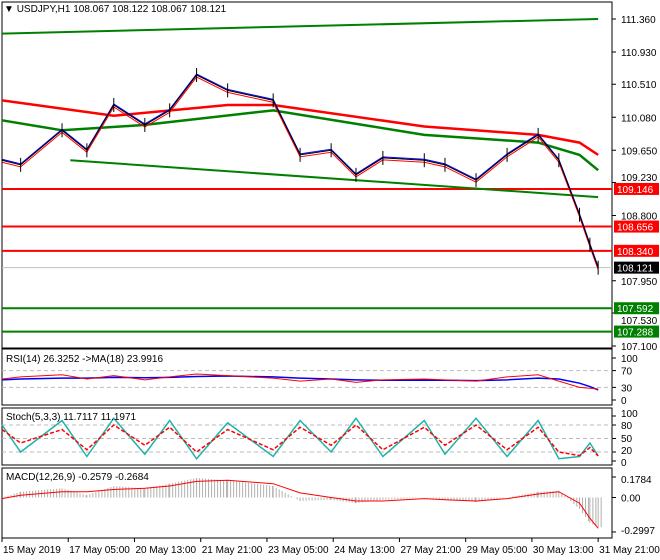 Image resolution: width=660 pixels, height=560 pixels. I want to click on level-label: 109.146, so click(635, 190).